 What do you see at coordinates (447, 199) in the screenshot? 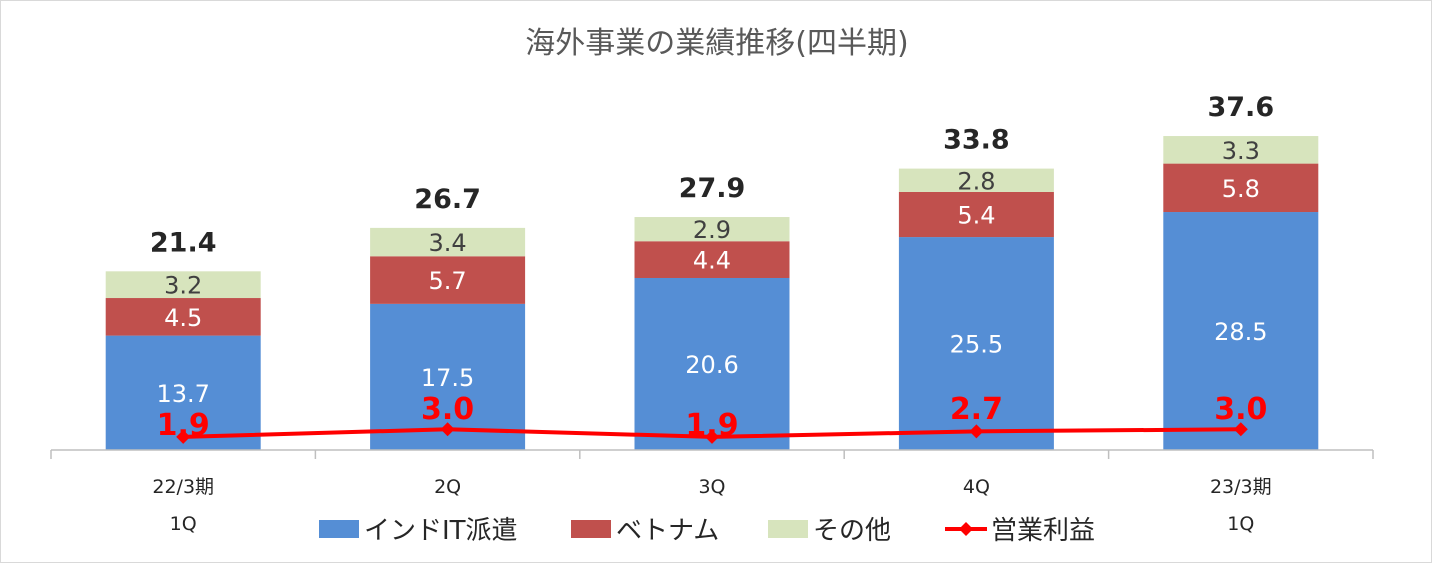
I see `total-label: 26.7` at bounding box center [447, 199].